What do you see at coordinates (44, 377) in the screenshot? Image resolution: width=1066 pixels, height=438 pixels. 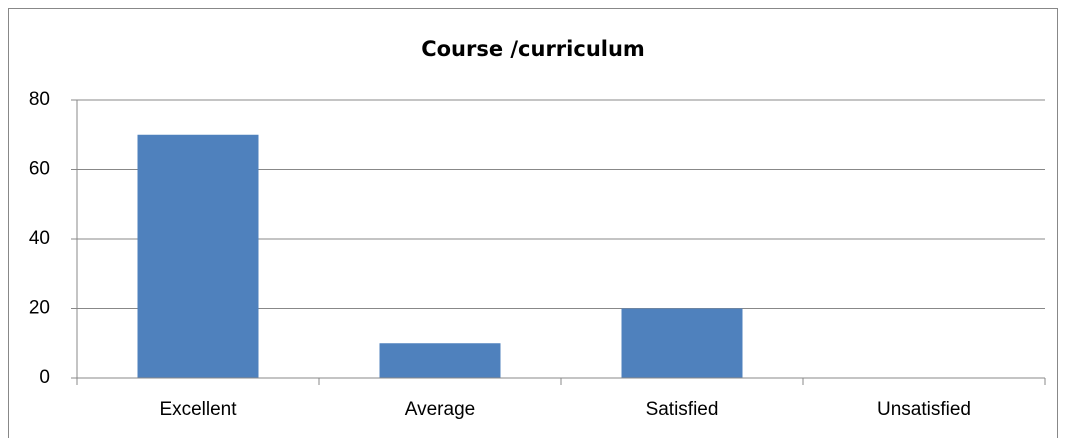 I see `y-tick-label: 0` at bounding box center [44, 377].